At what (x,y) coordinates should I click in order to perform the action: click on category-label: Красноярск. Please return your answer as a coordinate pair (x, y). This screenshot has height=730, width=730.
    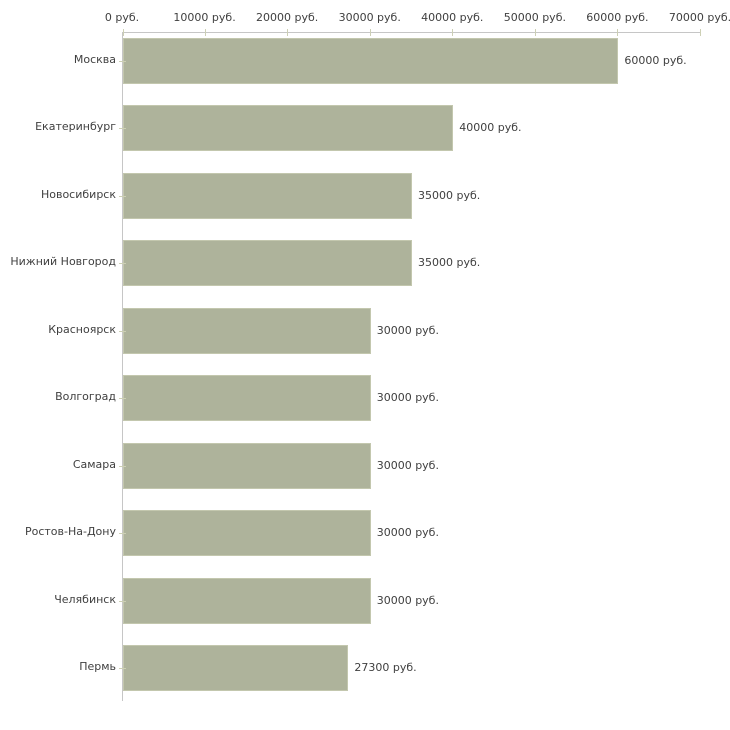
    Looking at the image, I should click on (82, 329).